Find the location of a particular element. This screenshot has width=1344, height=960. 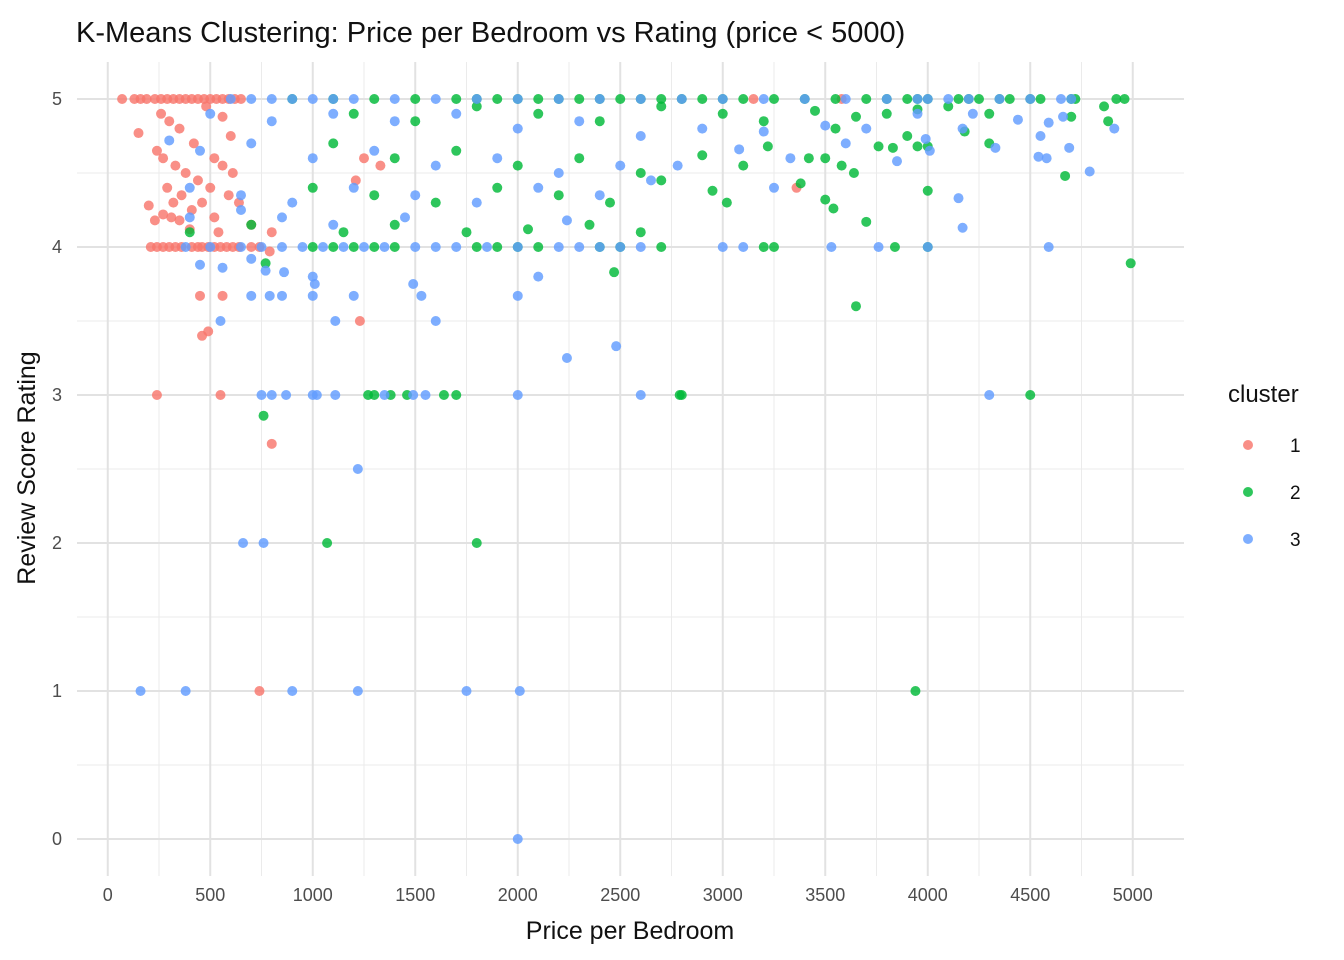

x-tick-label: 500 is located at coordinates (210, 895).